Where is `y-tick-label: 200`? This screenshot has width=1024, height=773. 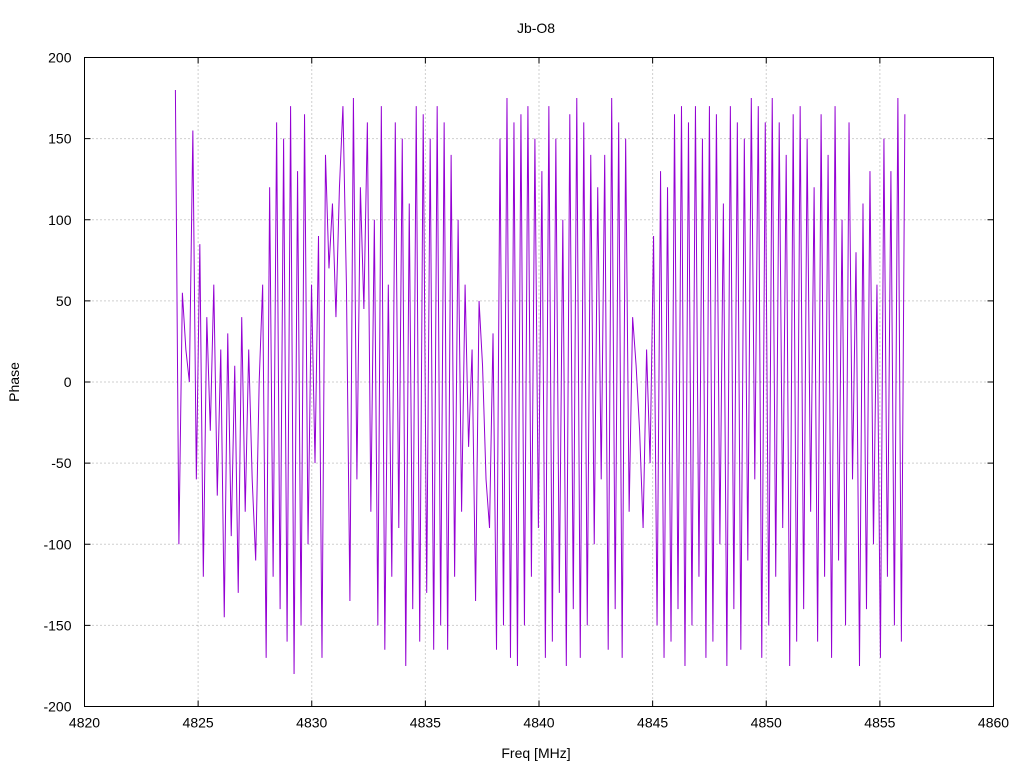
y-tick-label: 200 is located at coordinates (60, 58).